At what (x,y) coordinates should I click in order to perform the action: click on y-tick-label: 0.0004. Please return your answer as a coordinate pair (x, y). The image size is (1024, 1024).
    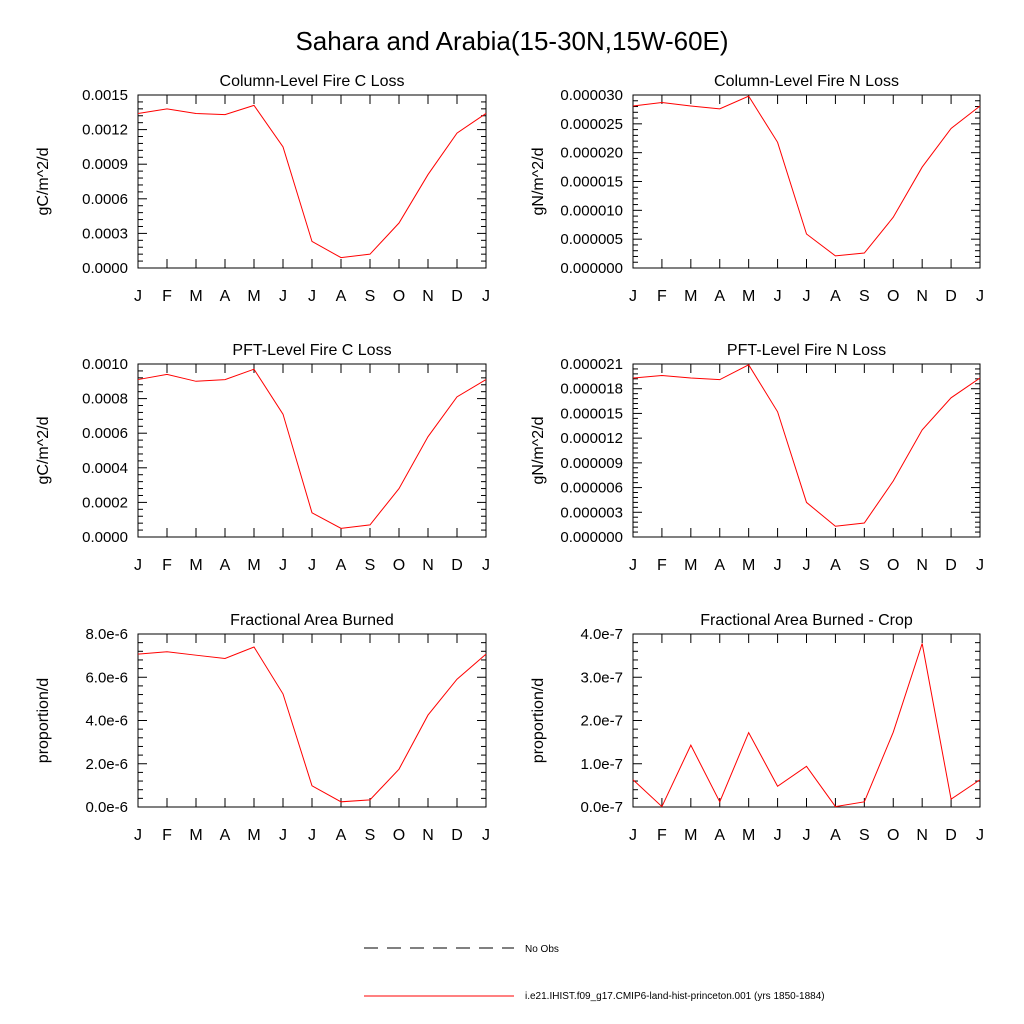
    Looking at the image, I should click on (105, 468).